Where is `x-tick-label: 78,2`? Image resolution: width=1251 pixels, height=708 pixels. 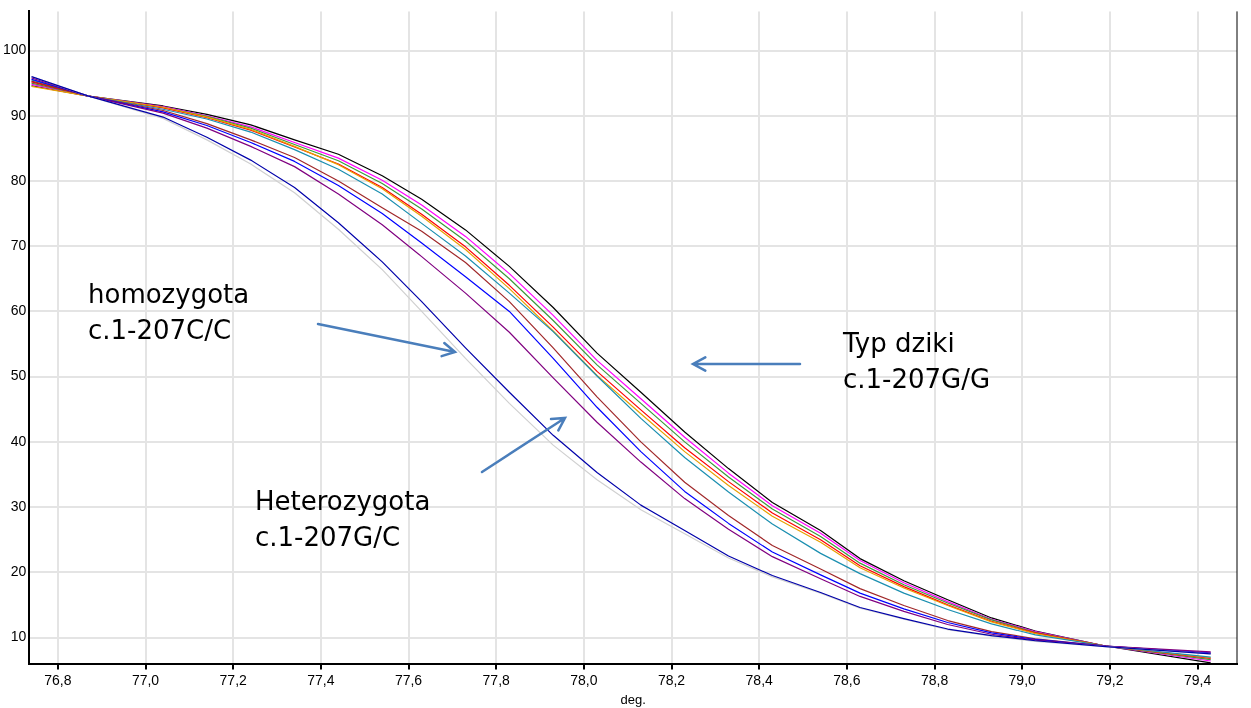
x-tick-label: 78,2 is located at coordinates (671, 679).